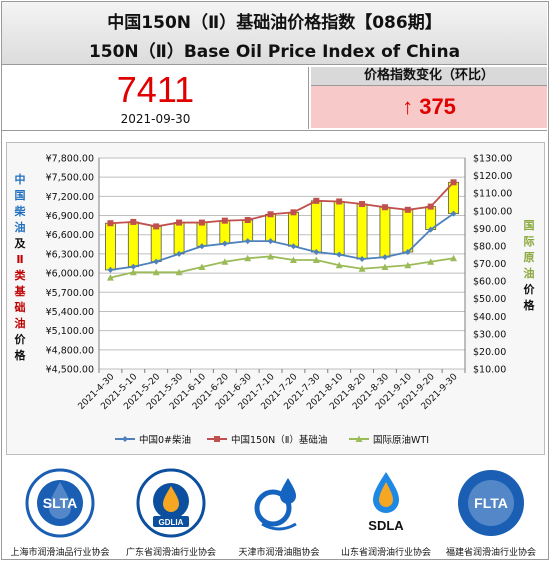 The image size is (550, 561). Describe the element at coordinates (70, 216) in the screenshot. I see `left-tick-label: ¥6,900.00` at that location.